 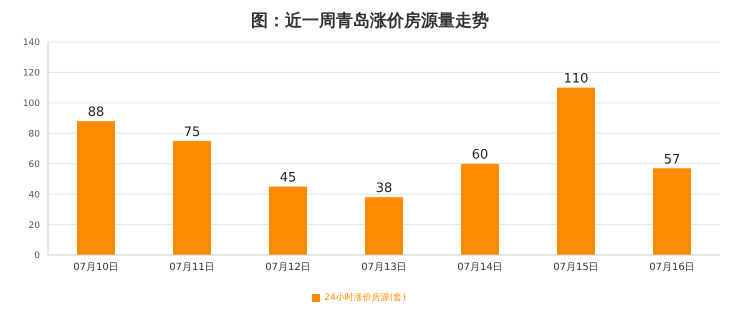 I want to click on y-tick-label: 40, so click(x=34, y=195).